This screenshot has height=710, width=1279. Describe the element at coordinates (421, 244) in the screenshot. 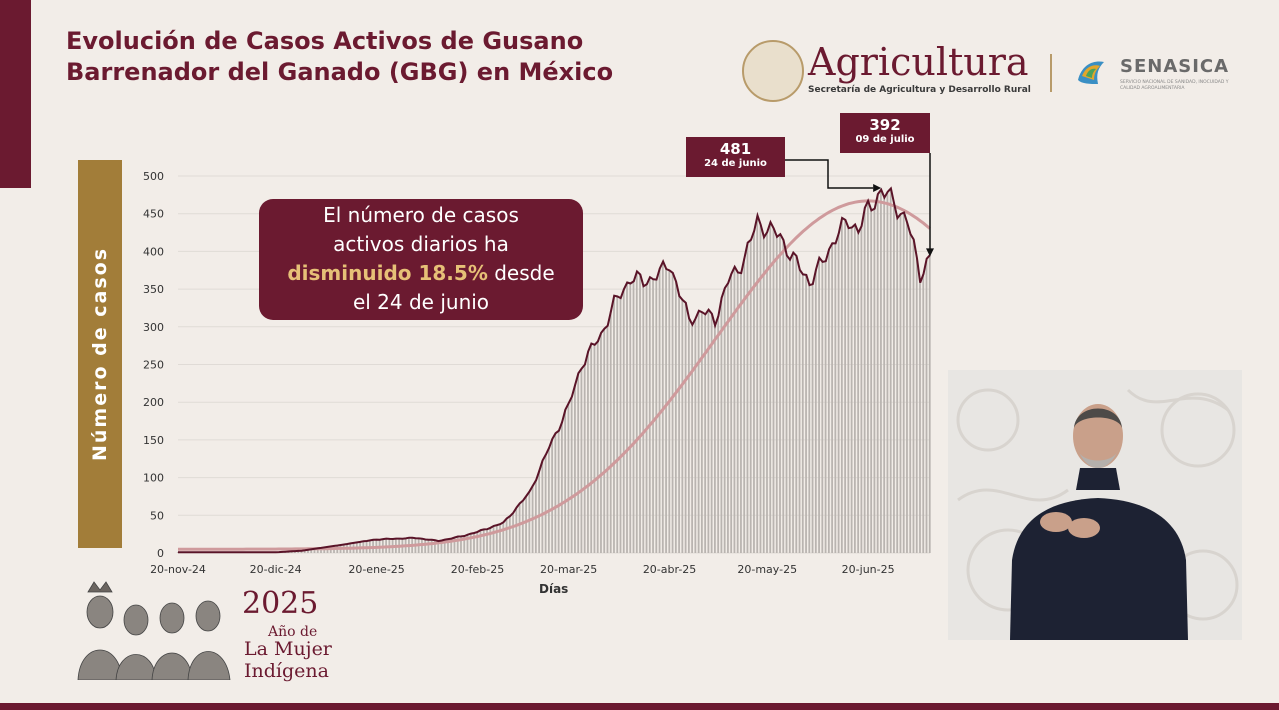

I see `callout-line-2: activos diarios ha` at that location.